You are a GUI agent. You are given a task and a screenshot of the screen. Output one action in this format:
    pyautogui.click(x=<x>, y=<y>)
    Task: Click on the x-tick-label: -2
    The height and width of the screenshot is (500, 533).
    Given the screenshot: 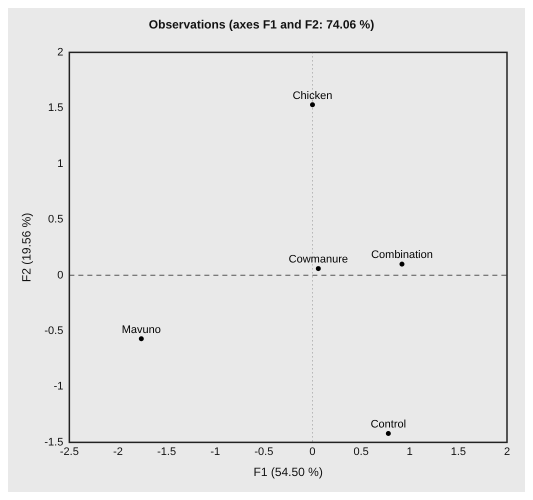 What is the action you would take?
    pyautogui.click(x=118, y=452)
    